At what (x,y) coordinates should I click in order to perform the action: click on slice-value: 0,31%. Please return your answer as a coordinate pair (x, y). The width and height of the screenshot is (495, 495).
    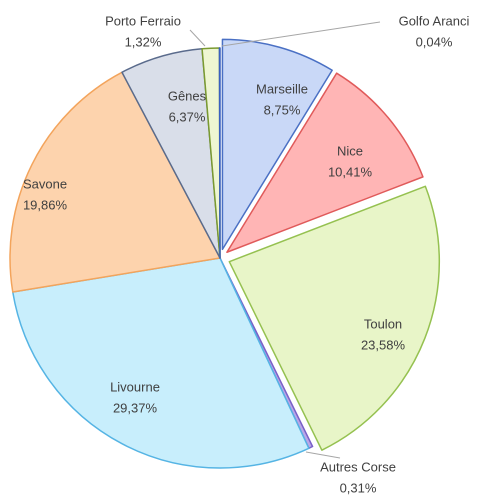
    Looking at the image, I should click on (358, 487).